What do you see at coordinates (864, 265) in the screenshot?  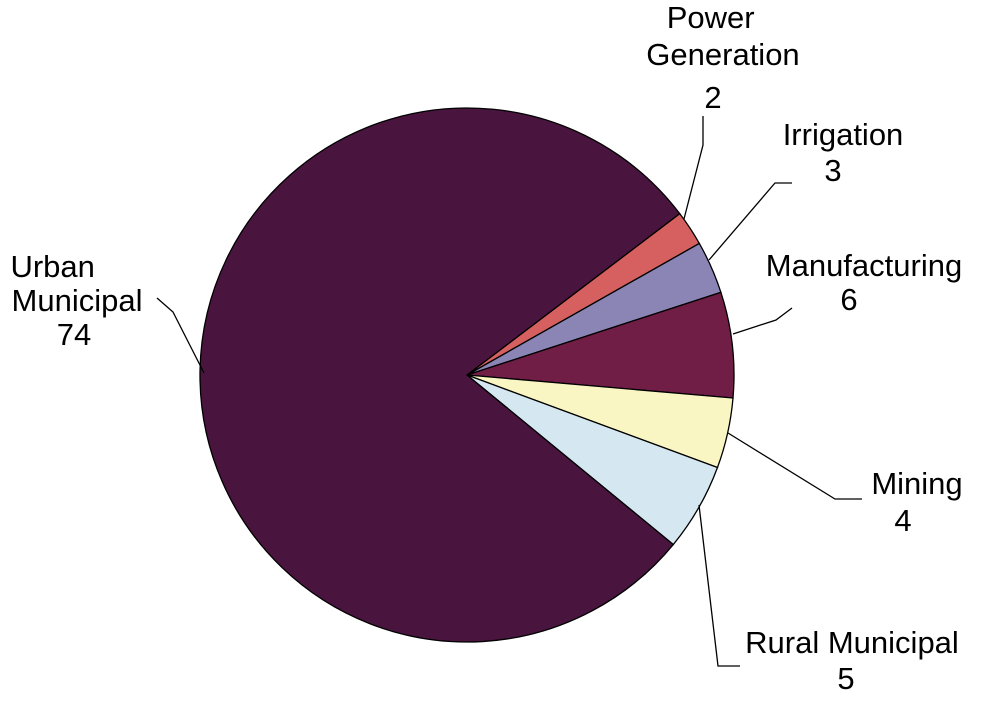 I see `label-manufacturing: Manufacturing` at bounding box center [864, 265].